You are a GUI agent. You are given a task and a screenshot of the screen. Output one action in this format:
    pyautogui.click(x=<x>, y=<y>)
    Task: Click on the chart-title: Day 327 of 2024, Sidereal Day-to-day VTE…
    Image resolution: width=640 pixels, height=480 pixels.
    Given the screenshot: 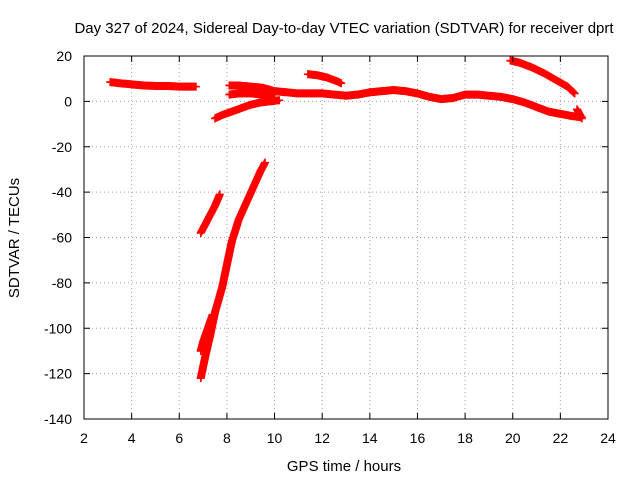 What is the action you would take?
    pyautogui.click(x=344, y=28)
    